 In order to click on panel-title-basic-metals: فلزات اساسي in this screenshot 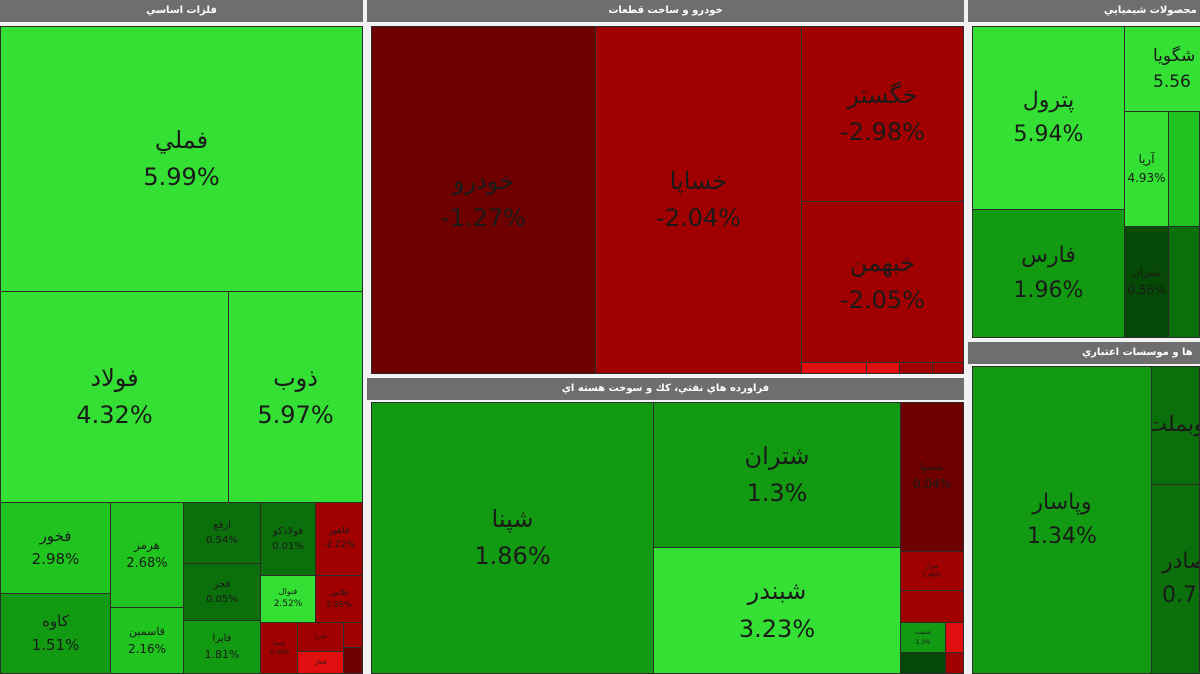, I will do `click(181, 11)`.